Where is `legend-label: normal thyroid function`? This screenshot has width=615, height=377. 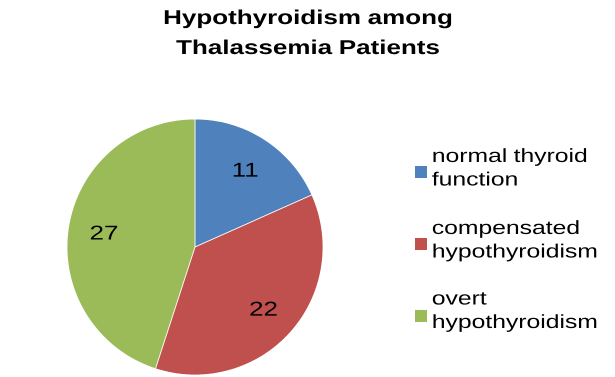
legend-label: normal thyroid function is located at coordinates (509, 167).